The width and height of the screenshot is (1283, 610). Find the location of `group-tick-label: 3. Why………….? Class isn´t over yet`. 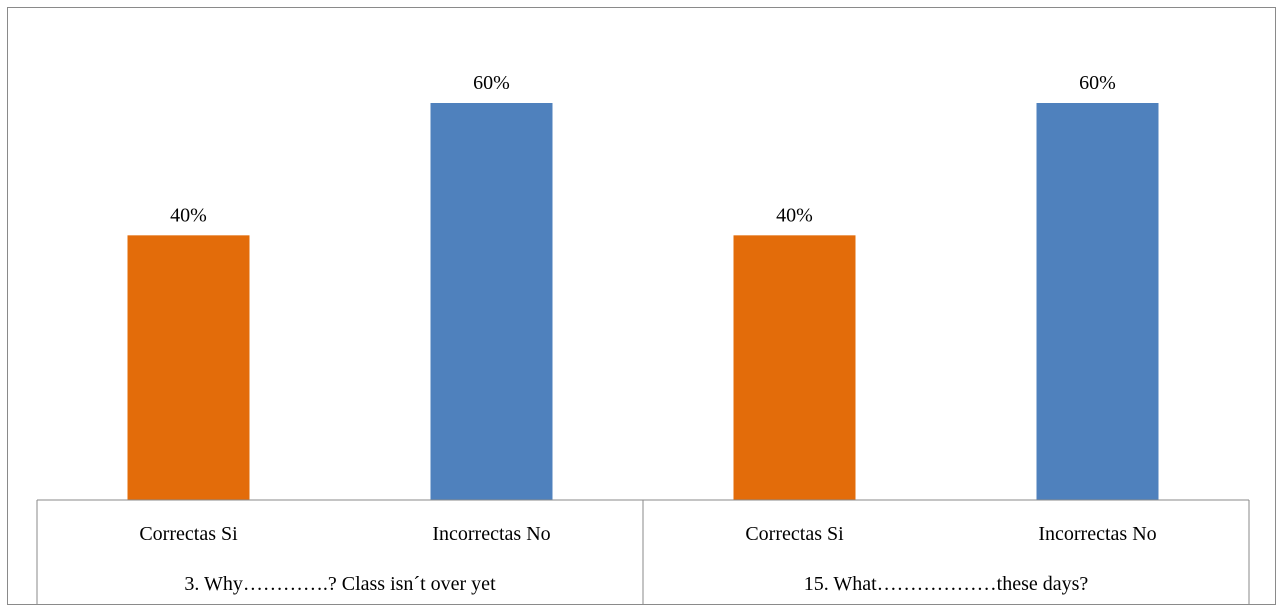

group-tick-label: 3. Why………….? Class isn´t over yet is located at coordinates (340, 584).